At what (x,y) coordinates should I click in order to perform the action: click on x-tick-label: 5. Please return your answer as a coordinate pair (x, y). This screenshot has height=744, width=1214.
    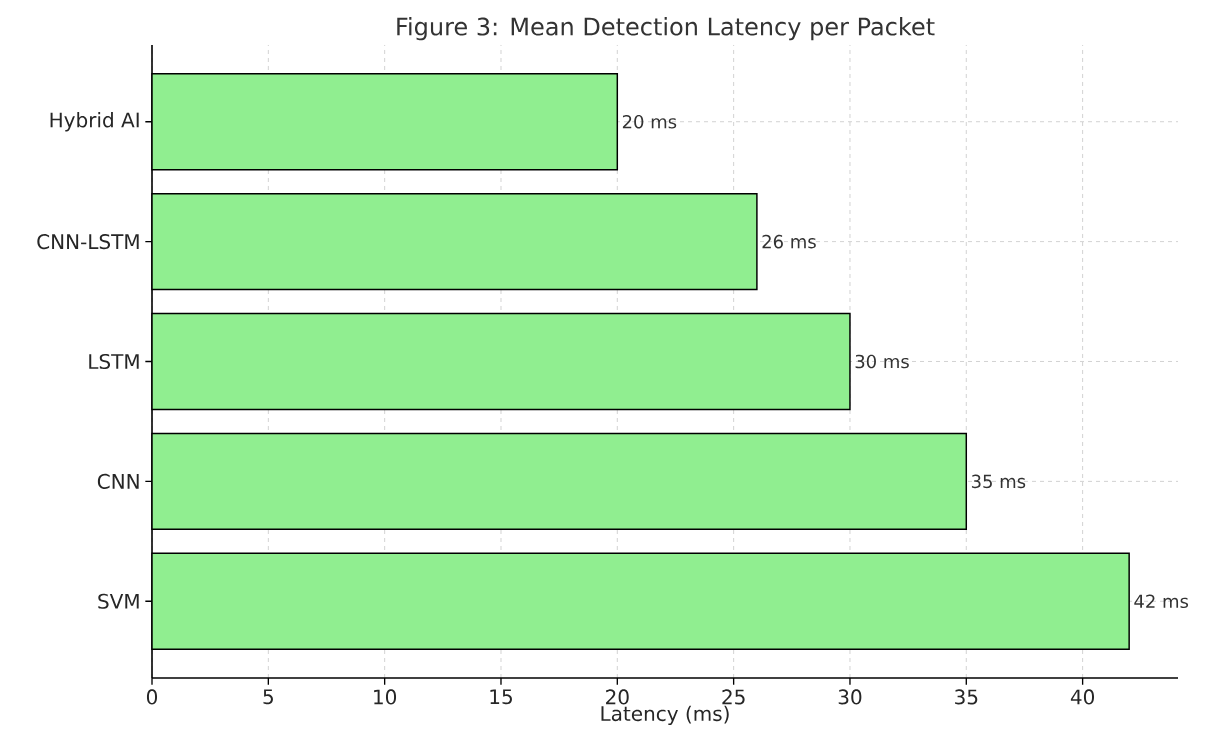
    Looking at the image, I should click on (268, 697).